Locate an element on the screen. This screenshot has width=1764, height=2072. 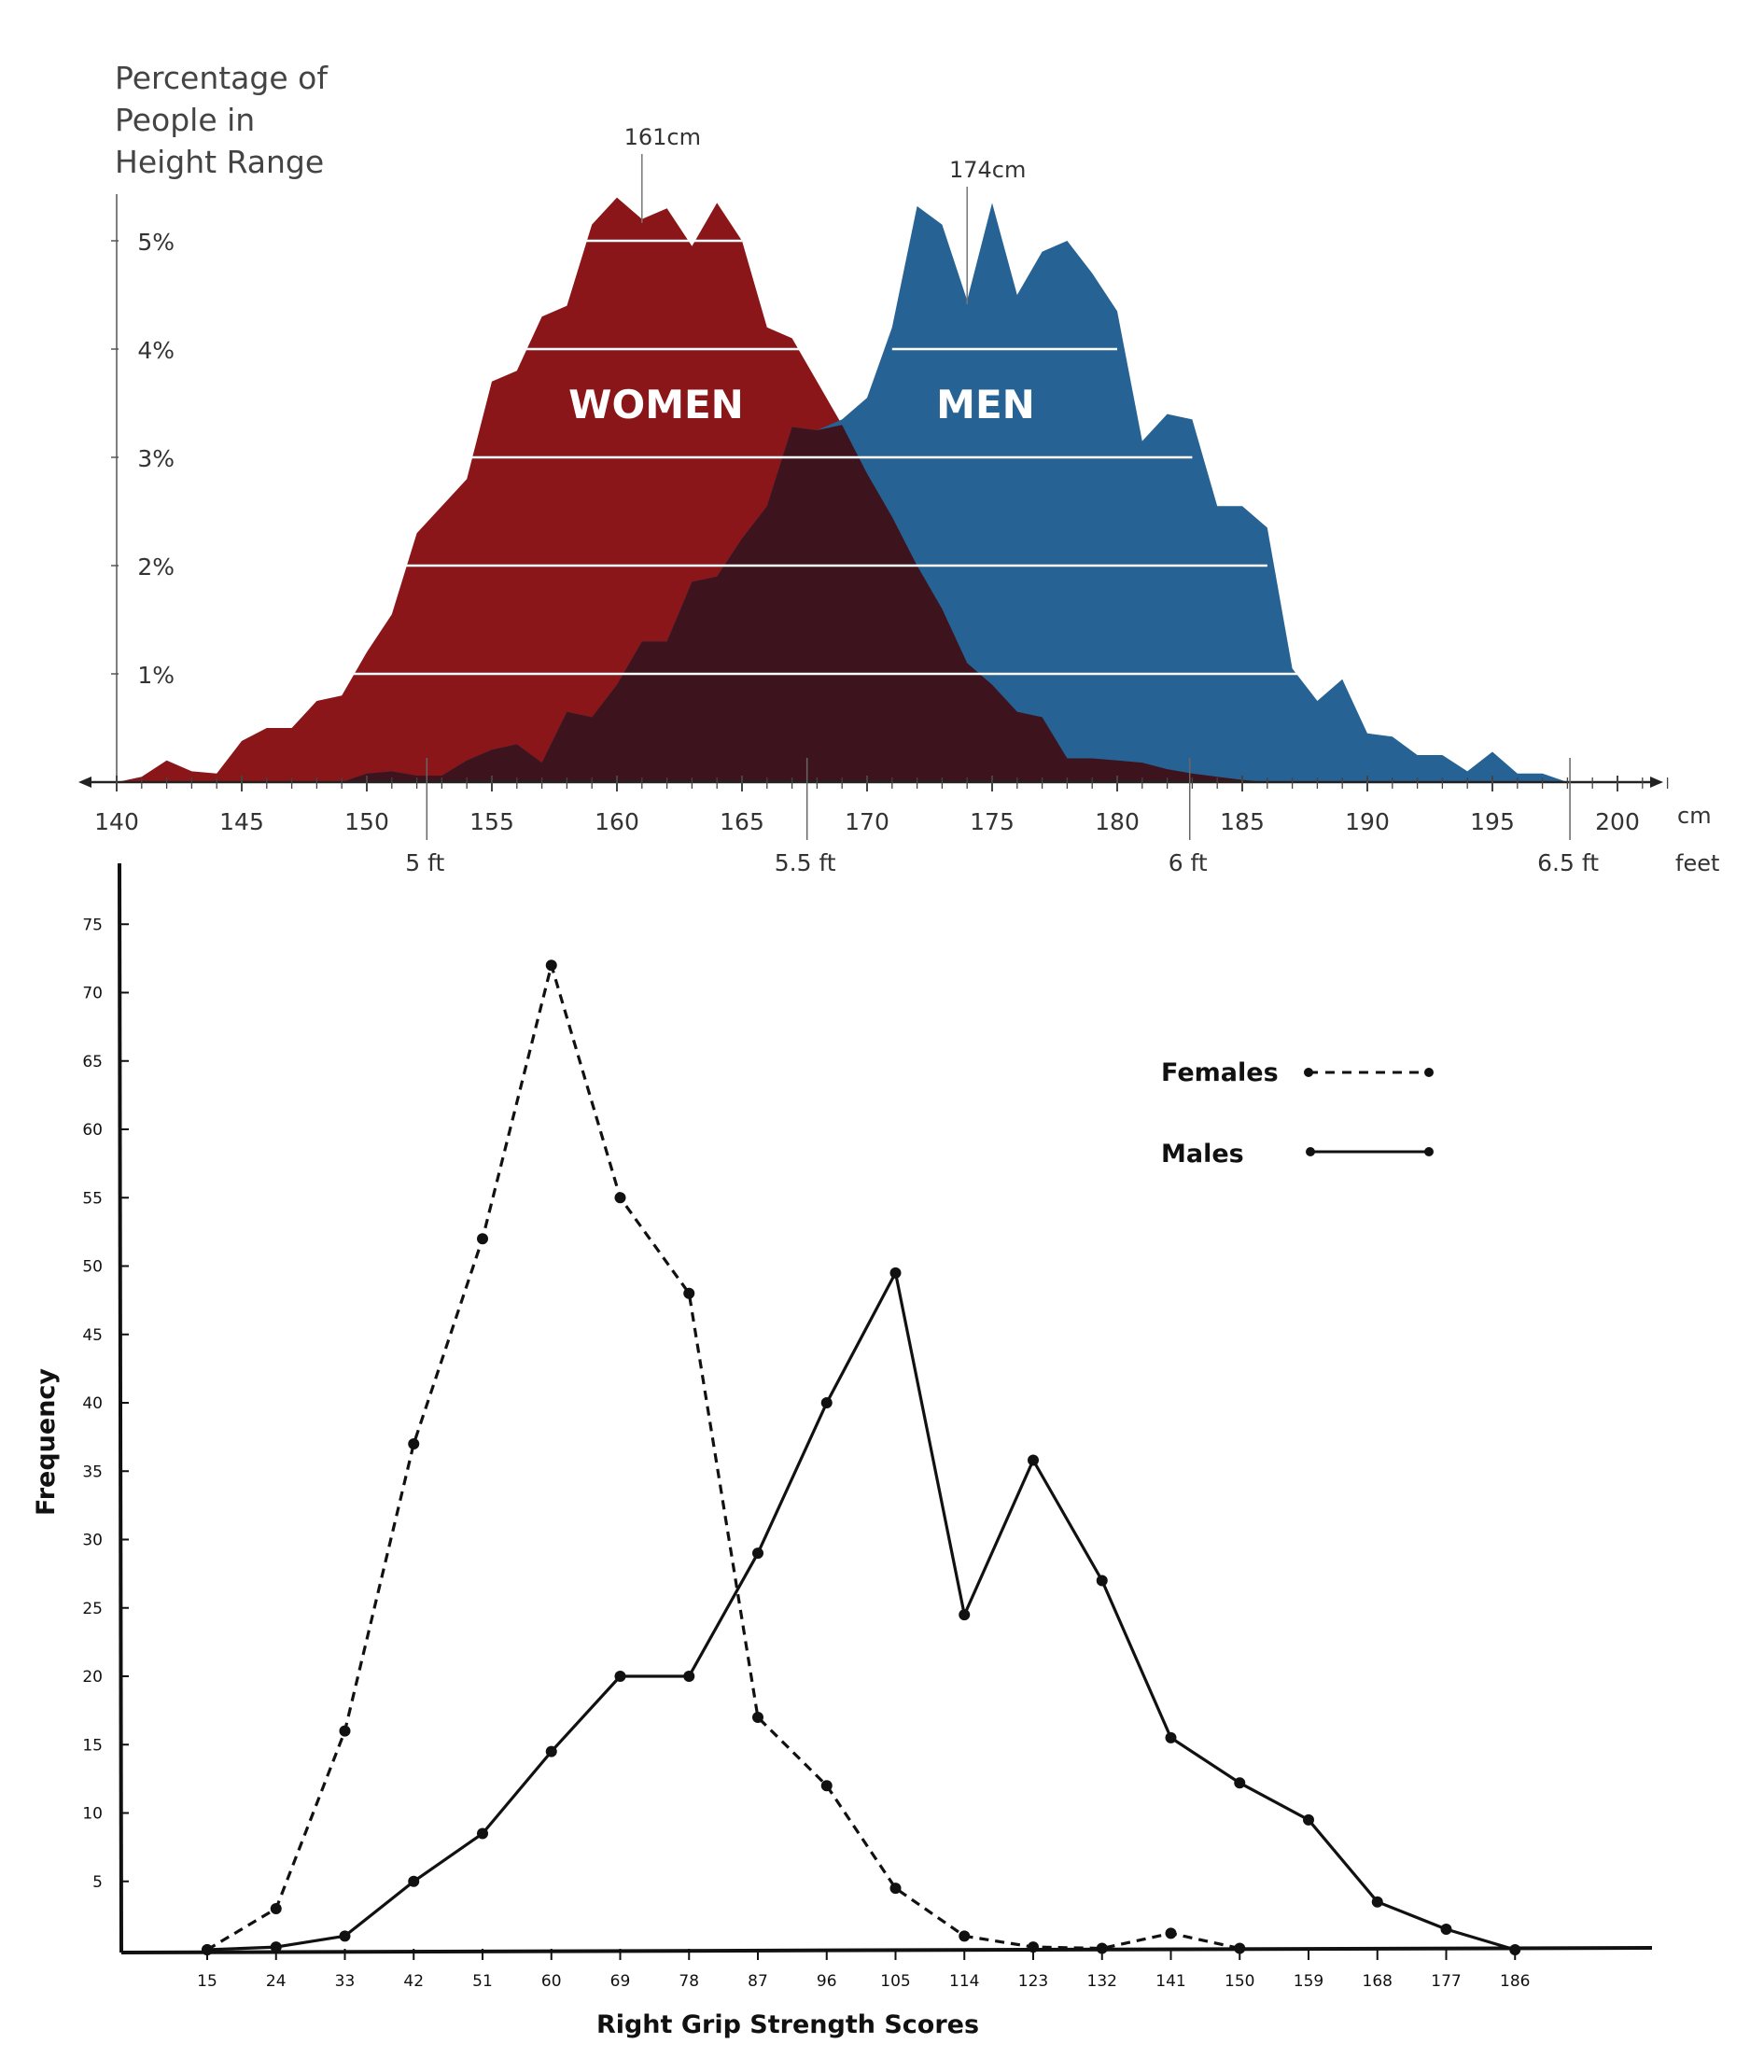
g-y-tick-label-30: 30 is located at coordinates (92, 1541).